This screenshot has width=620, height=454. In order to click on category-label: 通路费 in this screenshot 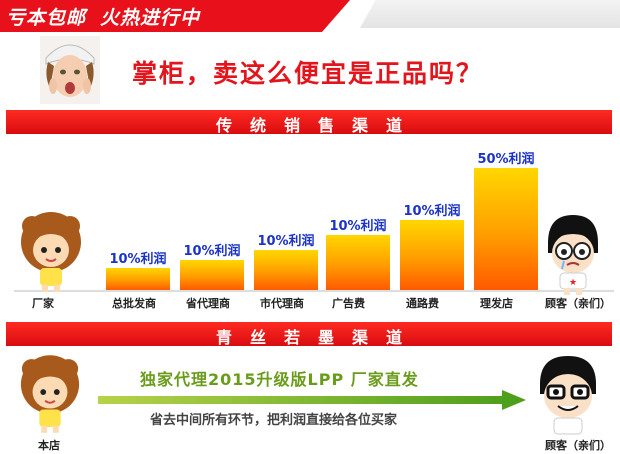, I will do `click(422, 303)`.